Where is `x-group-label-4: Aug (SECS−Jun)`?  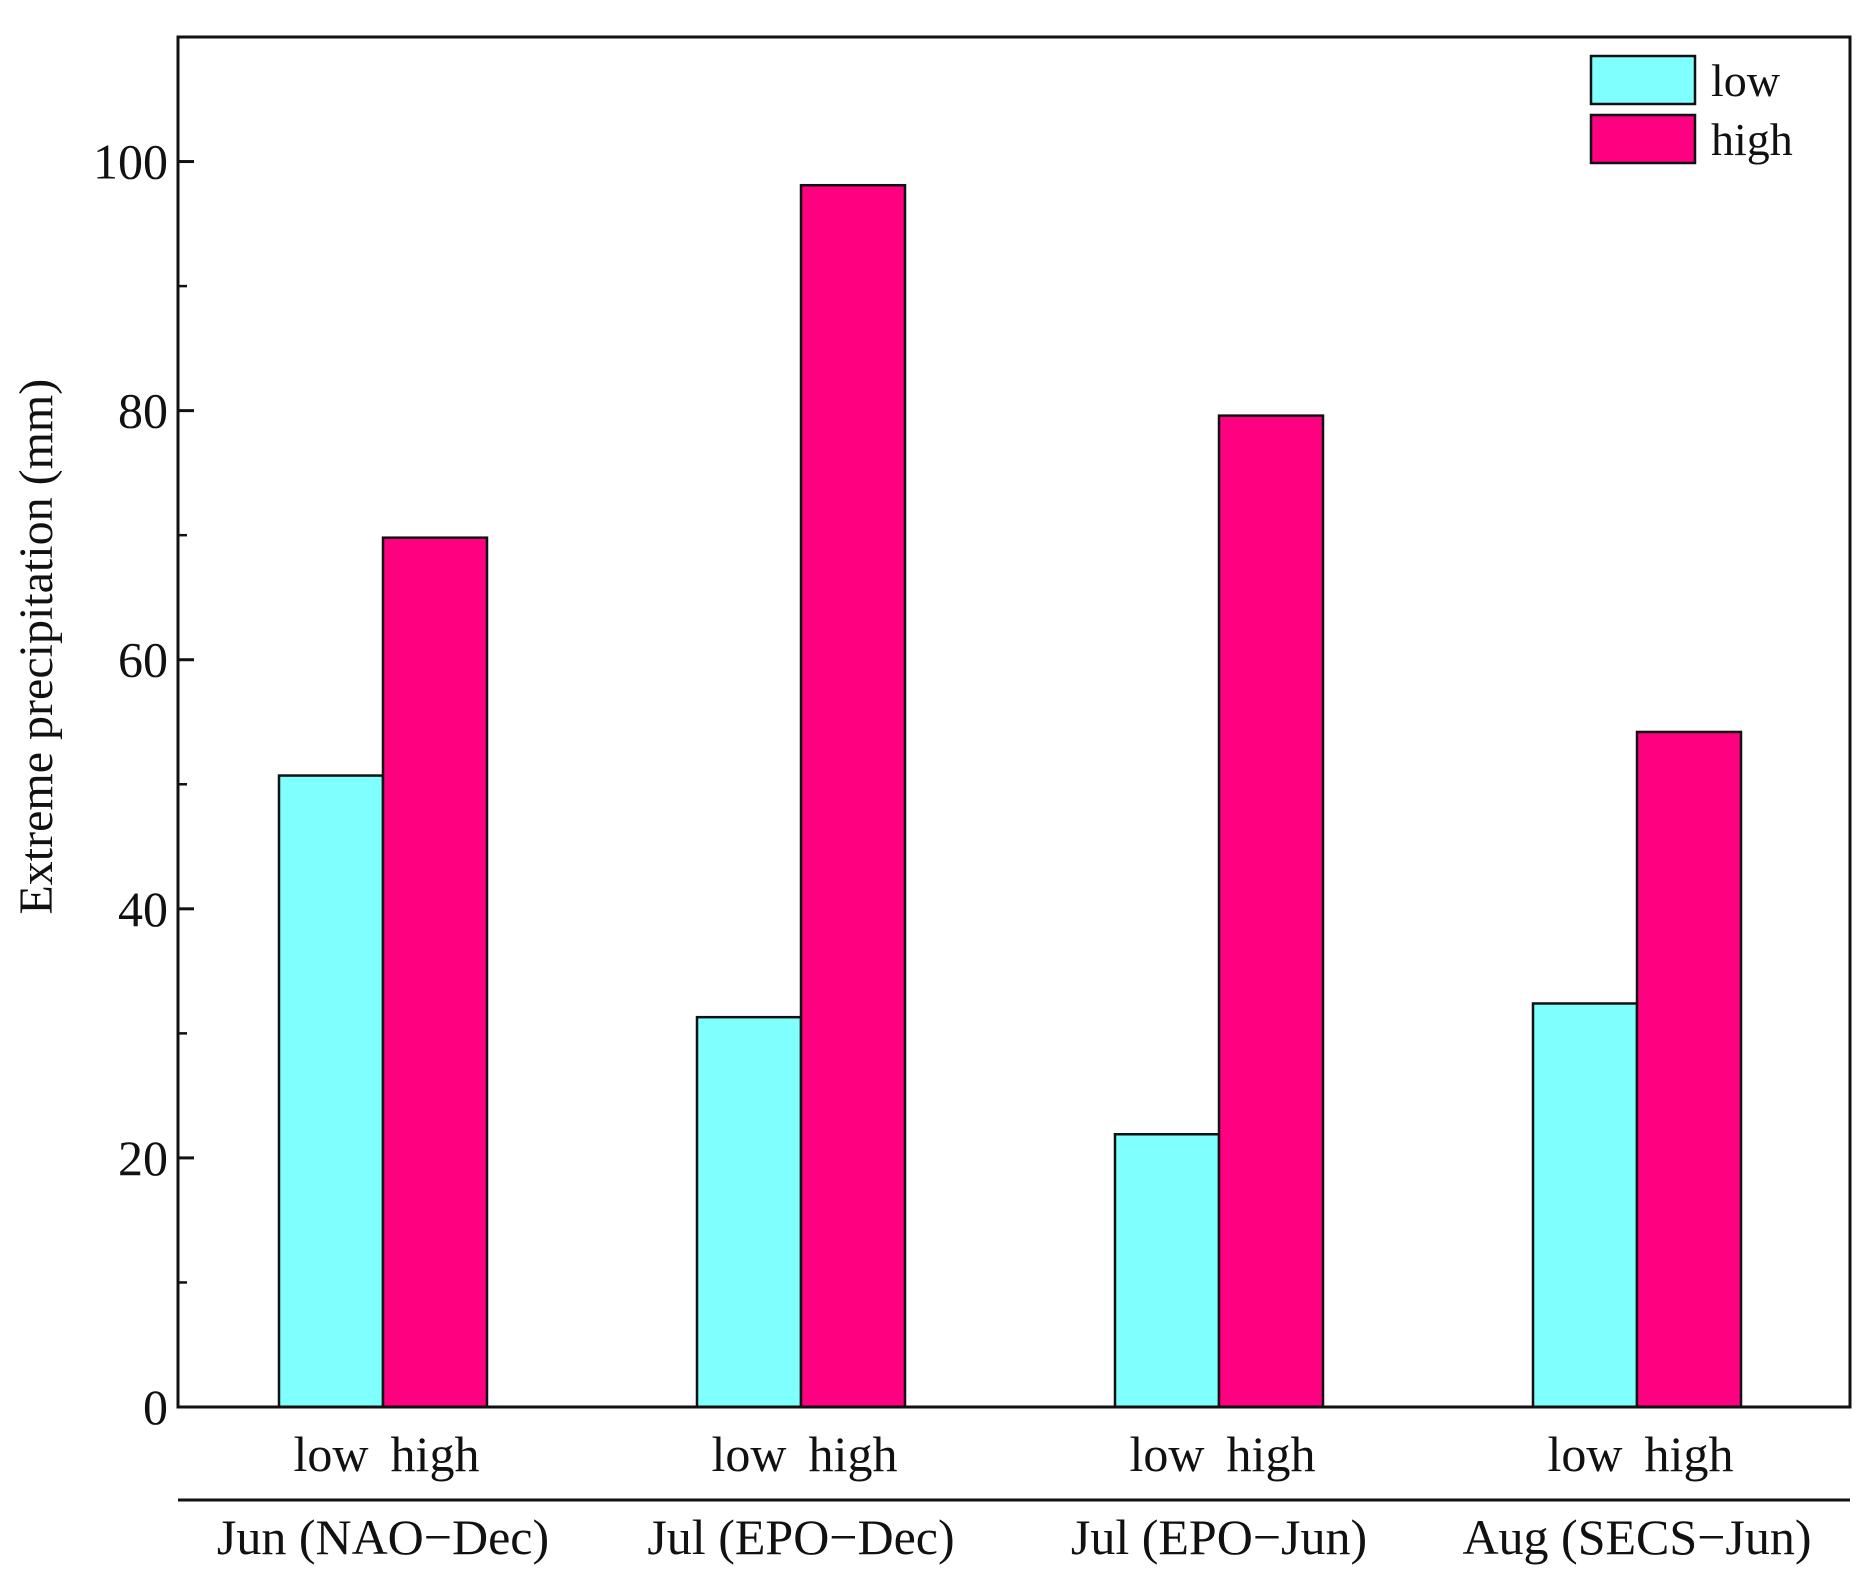 x-group-label-4: Aug (SECS−Jun) is located at coordinates (1636, 1537).